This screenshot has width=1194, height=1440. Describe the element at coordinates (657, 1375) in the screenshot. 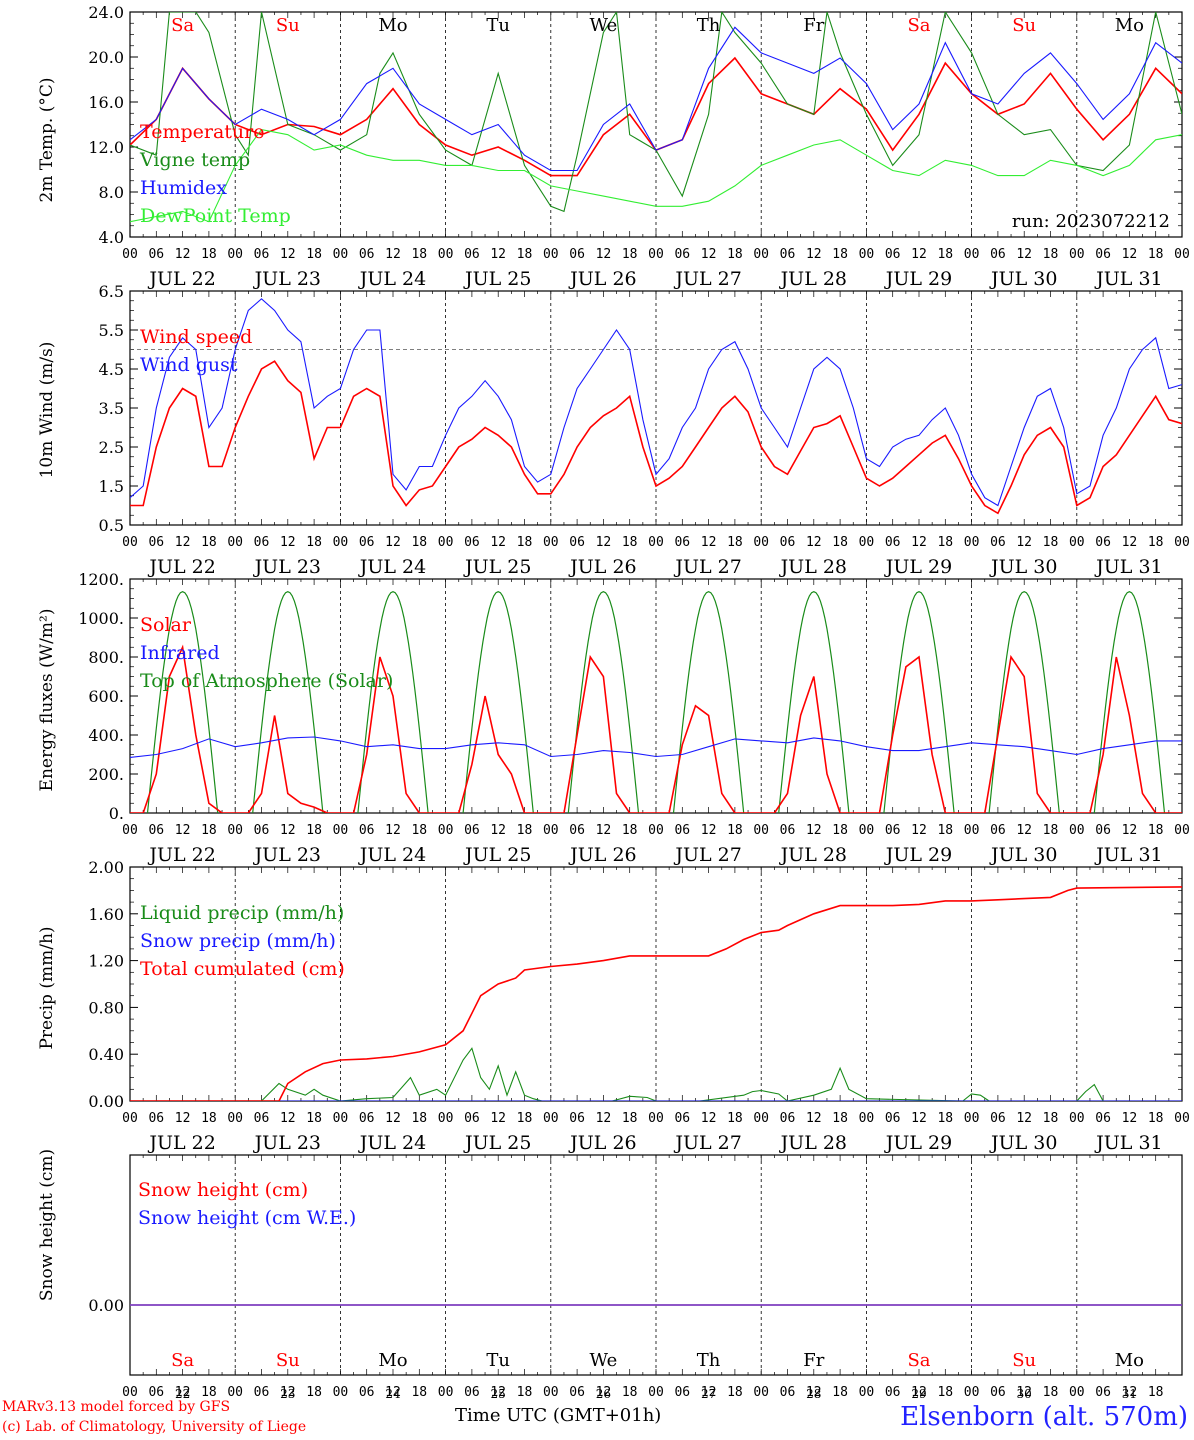

I see `bottom-day-strip: Sa 22 Su 23 Mo 24 Tu 25 We 26 Th 27 Fr 28 Sa 29 Su 30 Mo 31` at that location.